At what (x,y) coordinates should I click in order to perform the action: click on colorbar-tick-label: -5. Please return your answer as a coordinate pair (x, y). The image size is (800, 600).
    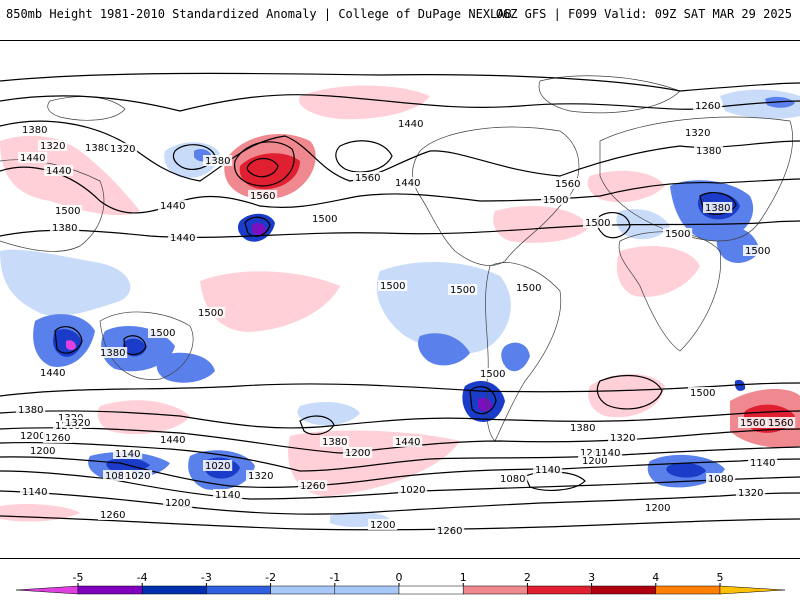
    Looking at the image, I should click on (78, 577).